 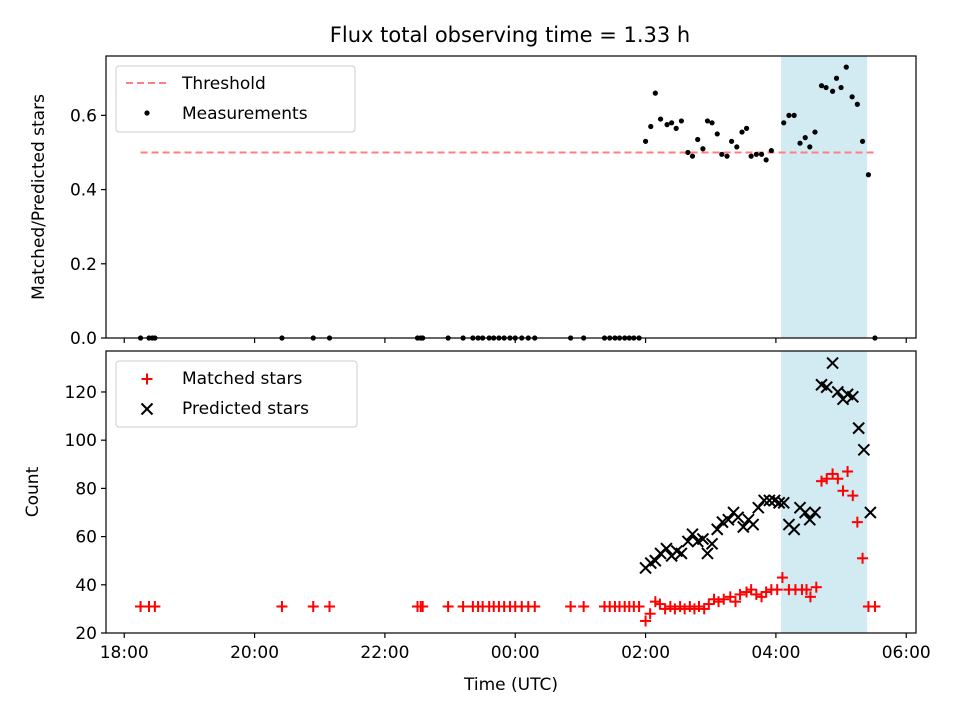 What do you see at coordinates (824, 197) in the screenshot?
I see `highlight-band` at bounding box center [824, 197].